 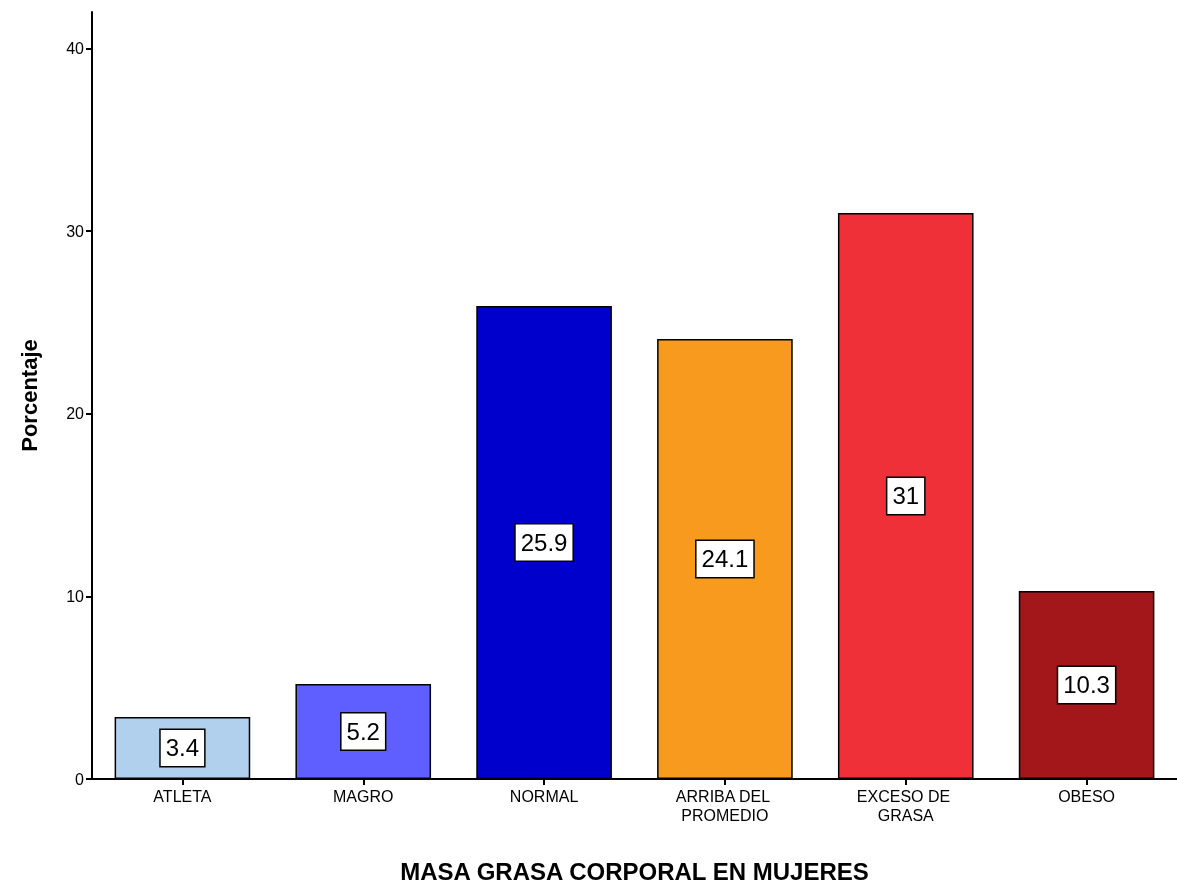 I want to click on x-tick-label: EXCESO DE GRASA, so click(x=905, y=806).